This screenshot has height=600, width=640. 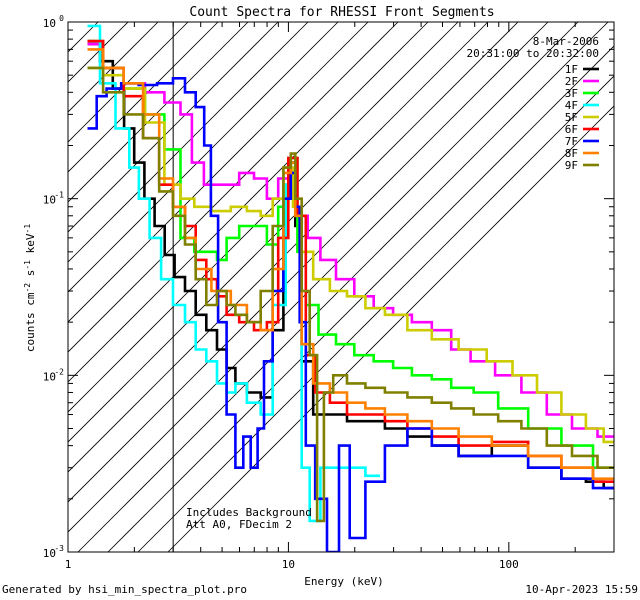 What do you see at coordinates (343, 581) in the screenshot?
I see `x-axis-label: Energy (keV)` at bounding box center [343, 581].